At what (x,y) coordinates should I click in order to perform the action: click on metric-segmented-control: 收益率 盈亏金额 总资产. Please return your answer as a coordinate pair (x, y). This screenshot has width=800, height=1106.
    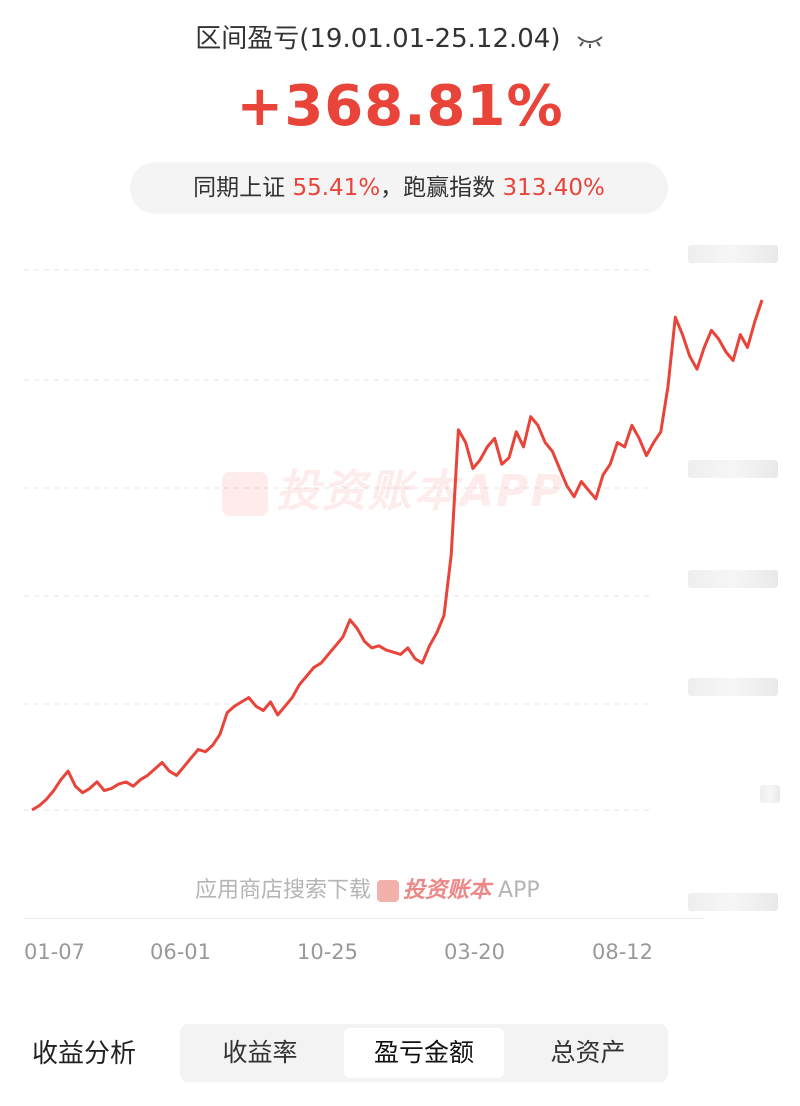
    Looking at the image, I should click on (424, 1053).